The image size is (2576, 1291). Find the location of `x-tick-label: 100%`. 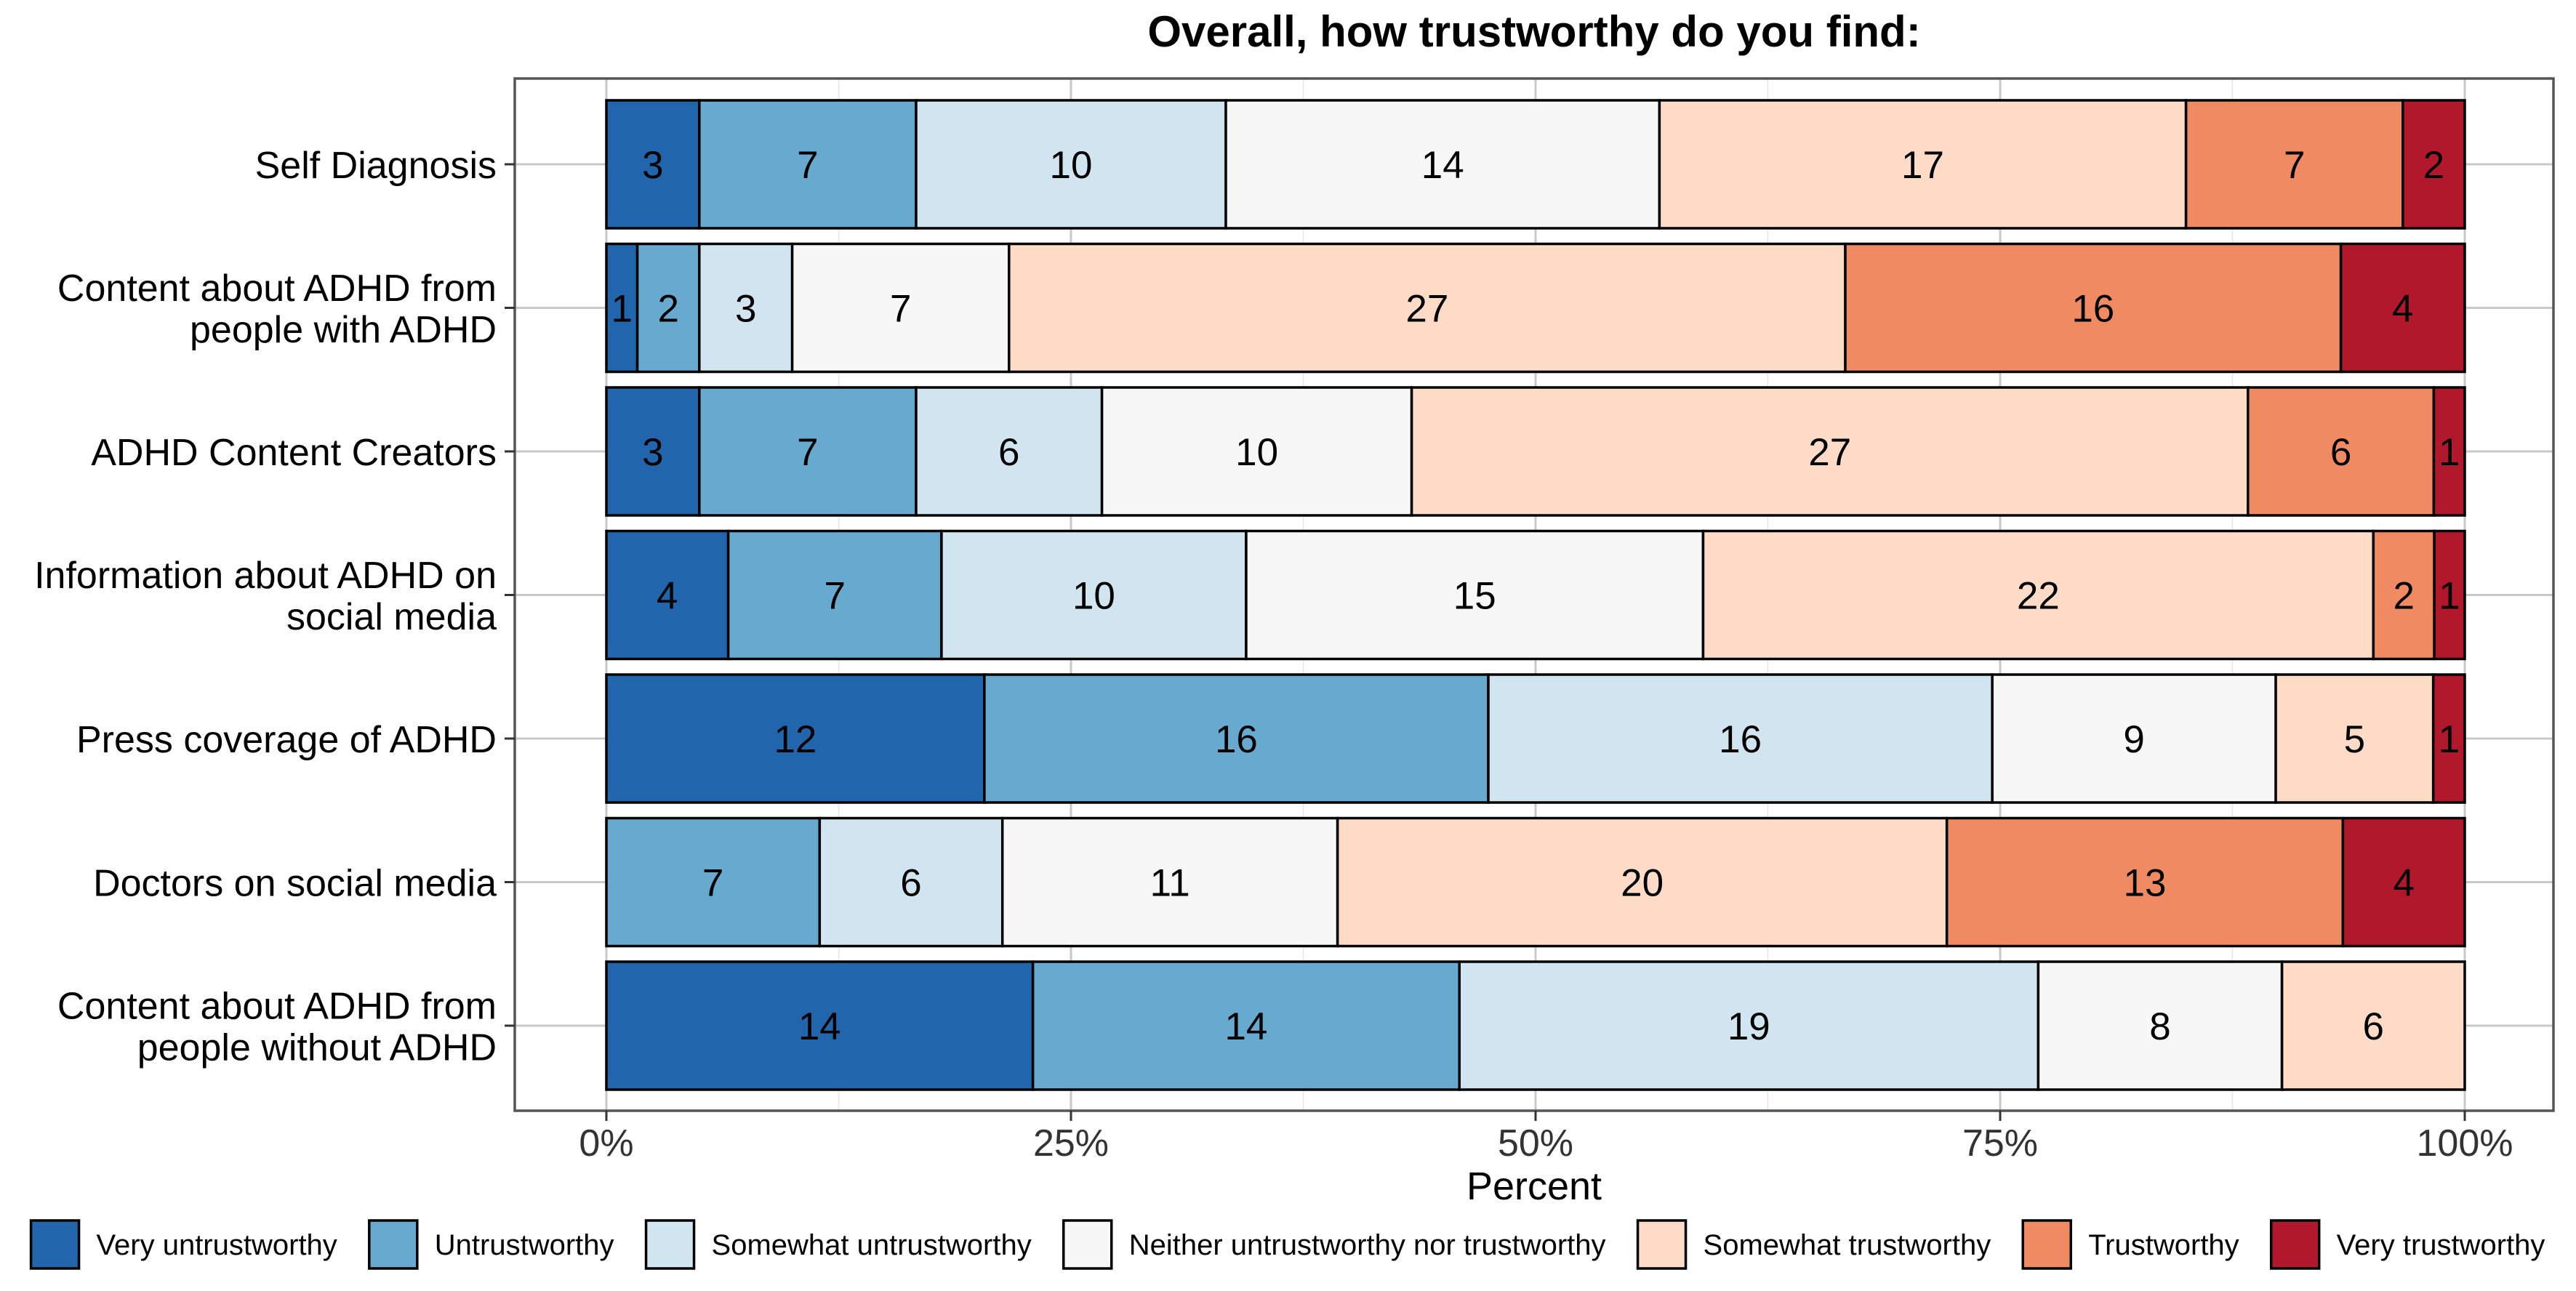

x-tick-label: 100% is located at coordinates (2465, 1143).